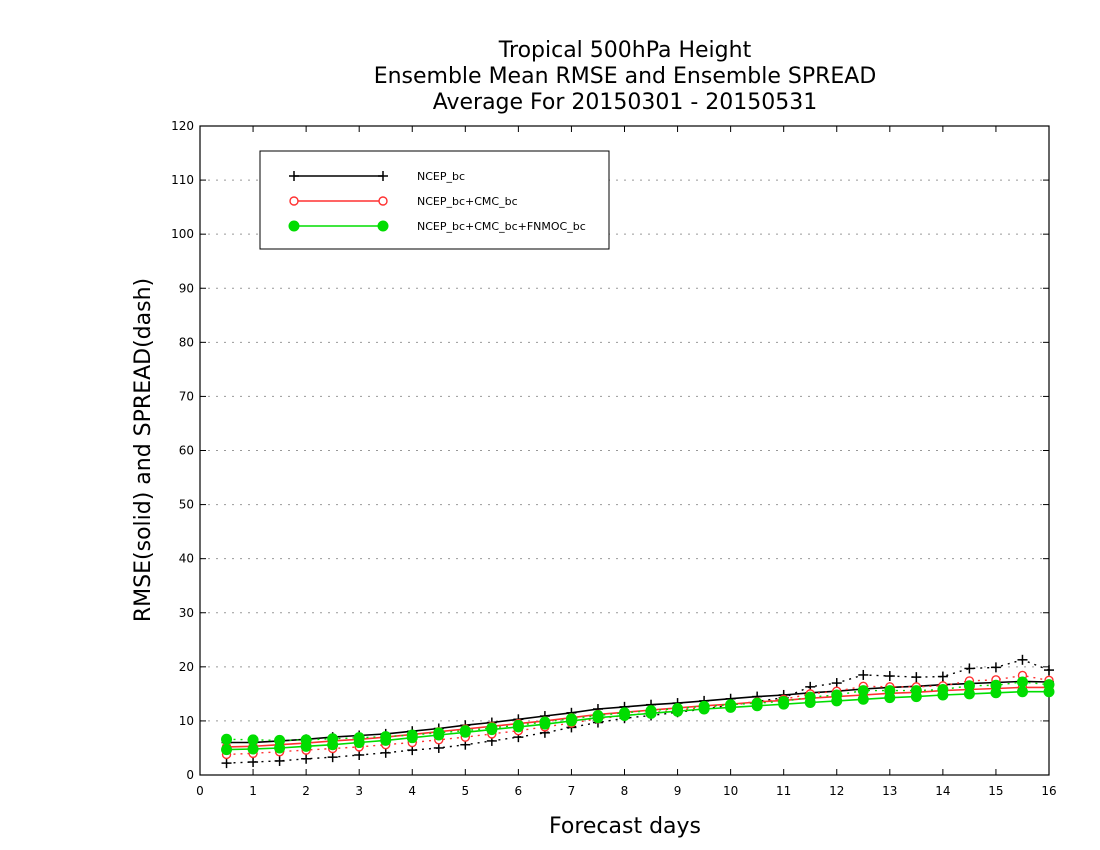  Describe the element at coordinates (186, 342) in the screenshot. I see `y-tick-label: 80` at that location.